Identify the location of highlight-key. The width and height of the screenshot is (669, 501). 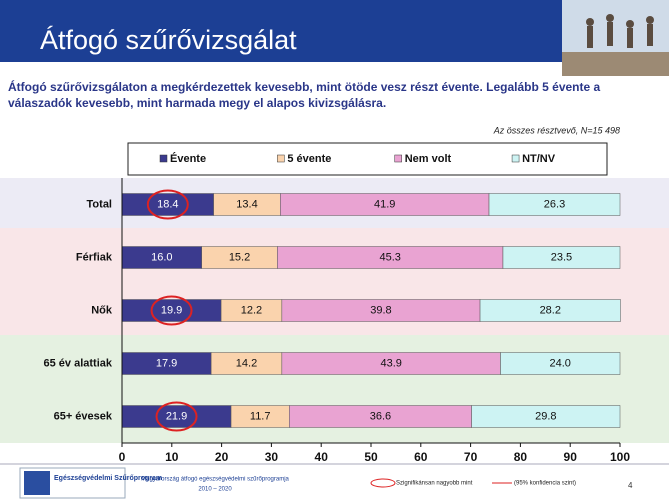
(383, 483).